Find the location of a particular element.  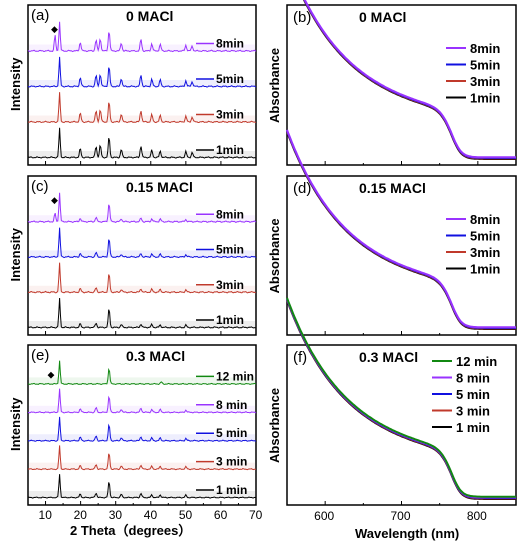

x-tick-label: 10 is located at coordinates (46, 515).